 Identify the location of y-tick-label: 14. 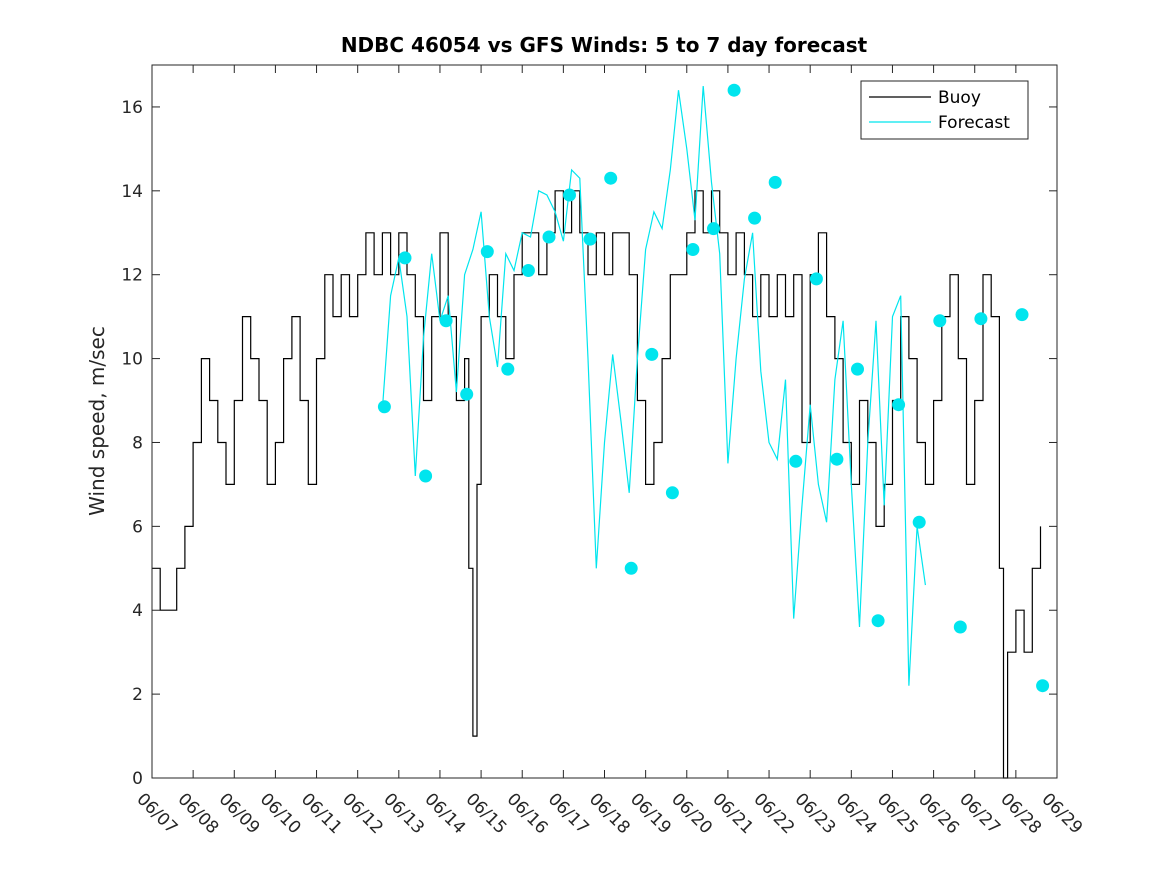
(132, 192).